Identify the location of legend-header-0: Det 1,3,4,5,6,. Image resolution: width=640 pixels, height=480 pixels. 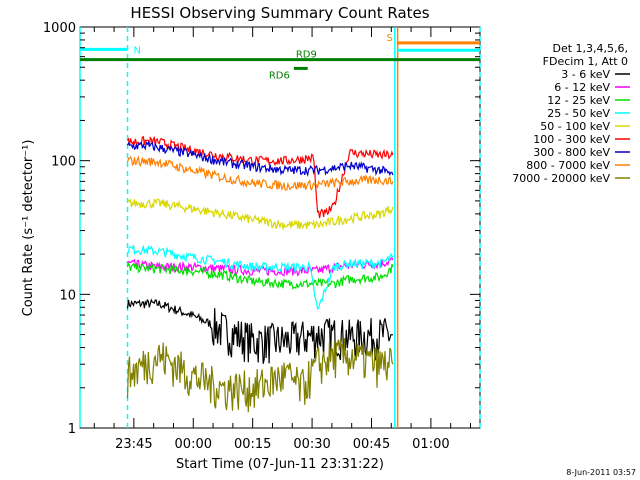
(590, 48).